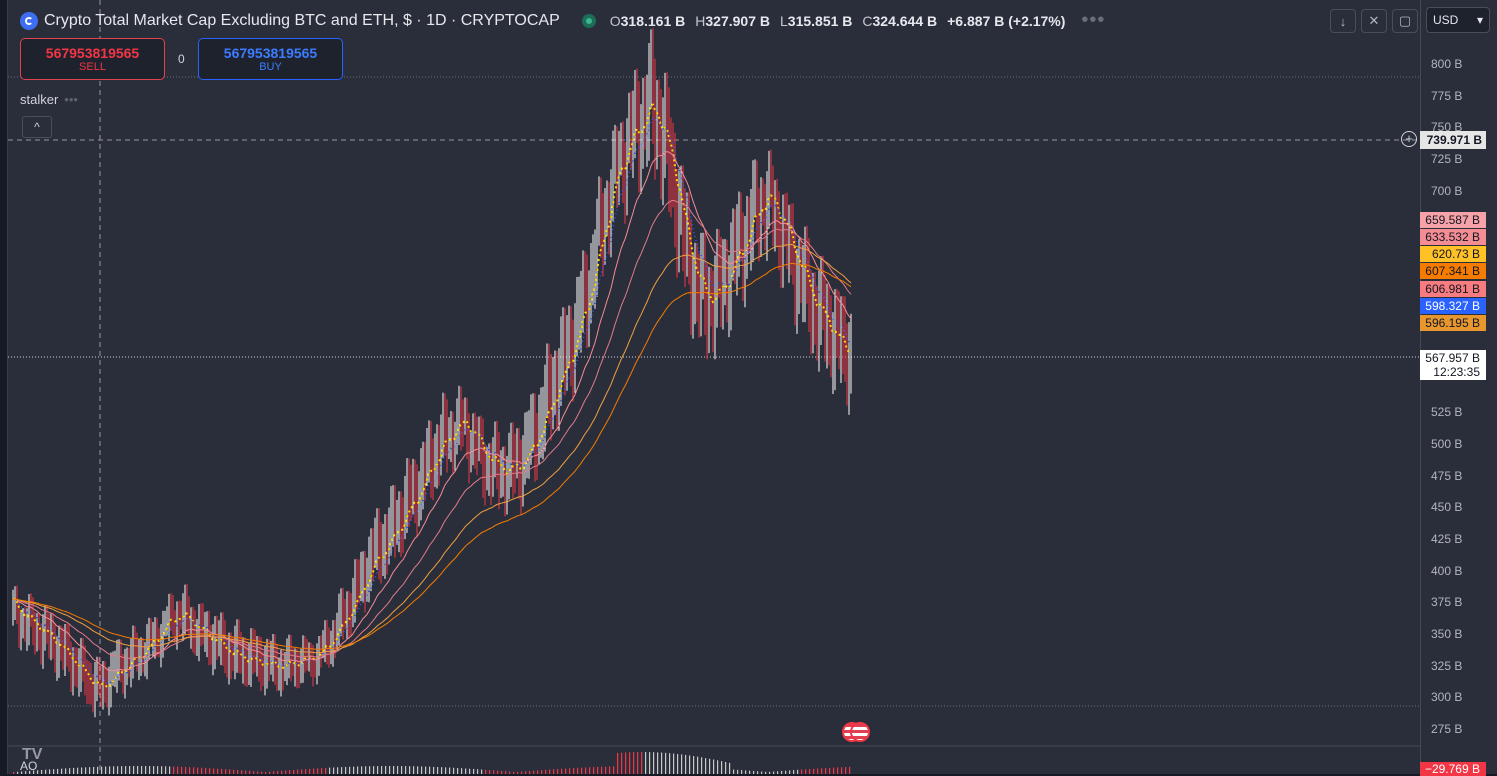 The height and width of the screenshot is (776, 1497). I want to click on tradingview-logo-icon: TV, so click(32, 754).